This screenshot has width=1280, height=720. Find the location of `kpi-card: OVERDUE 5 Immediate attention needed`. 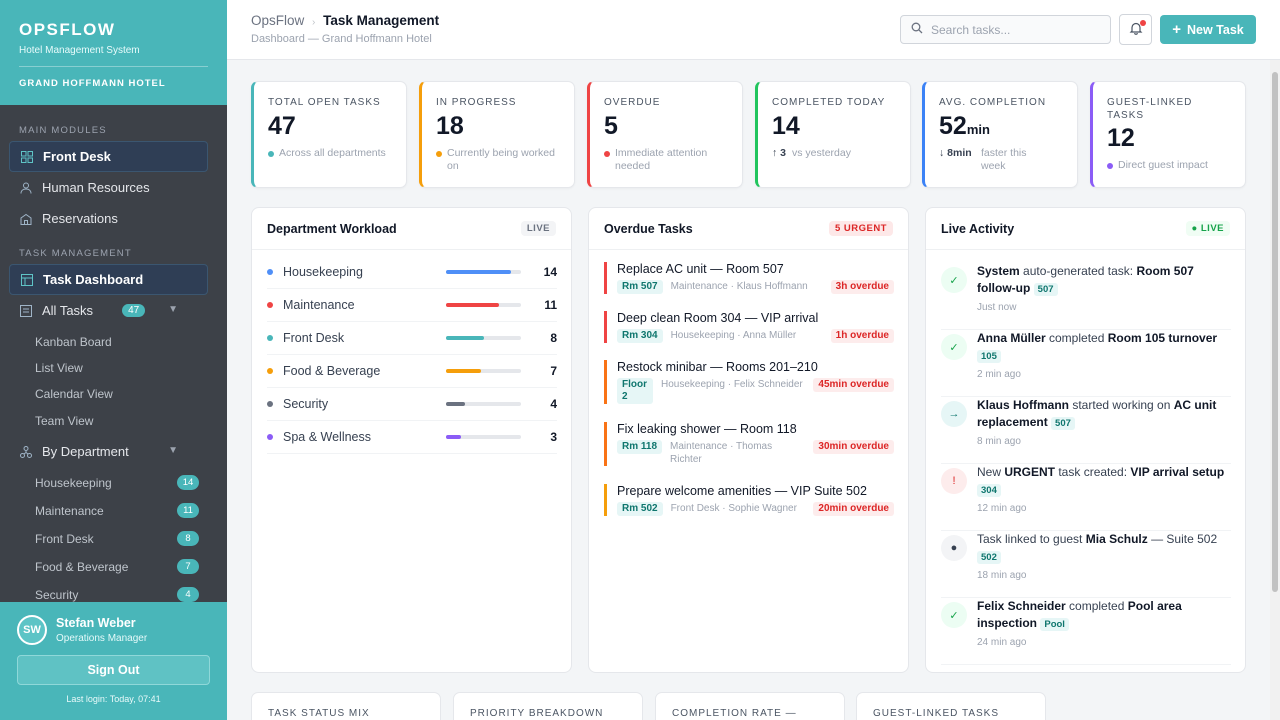

kpi-card: OVERDUE 5 Immediate attention needed is located at coordinates (665, 134).